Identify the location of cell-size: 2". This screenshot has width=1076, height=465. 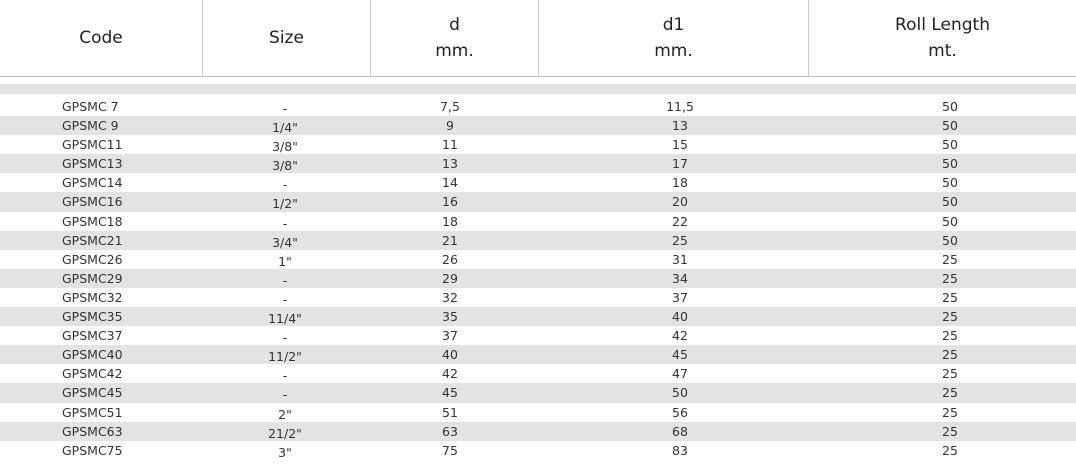
(285, 414).